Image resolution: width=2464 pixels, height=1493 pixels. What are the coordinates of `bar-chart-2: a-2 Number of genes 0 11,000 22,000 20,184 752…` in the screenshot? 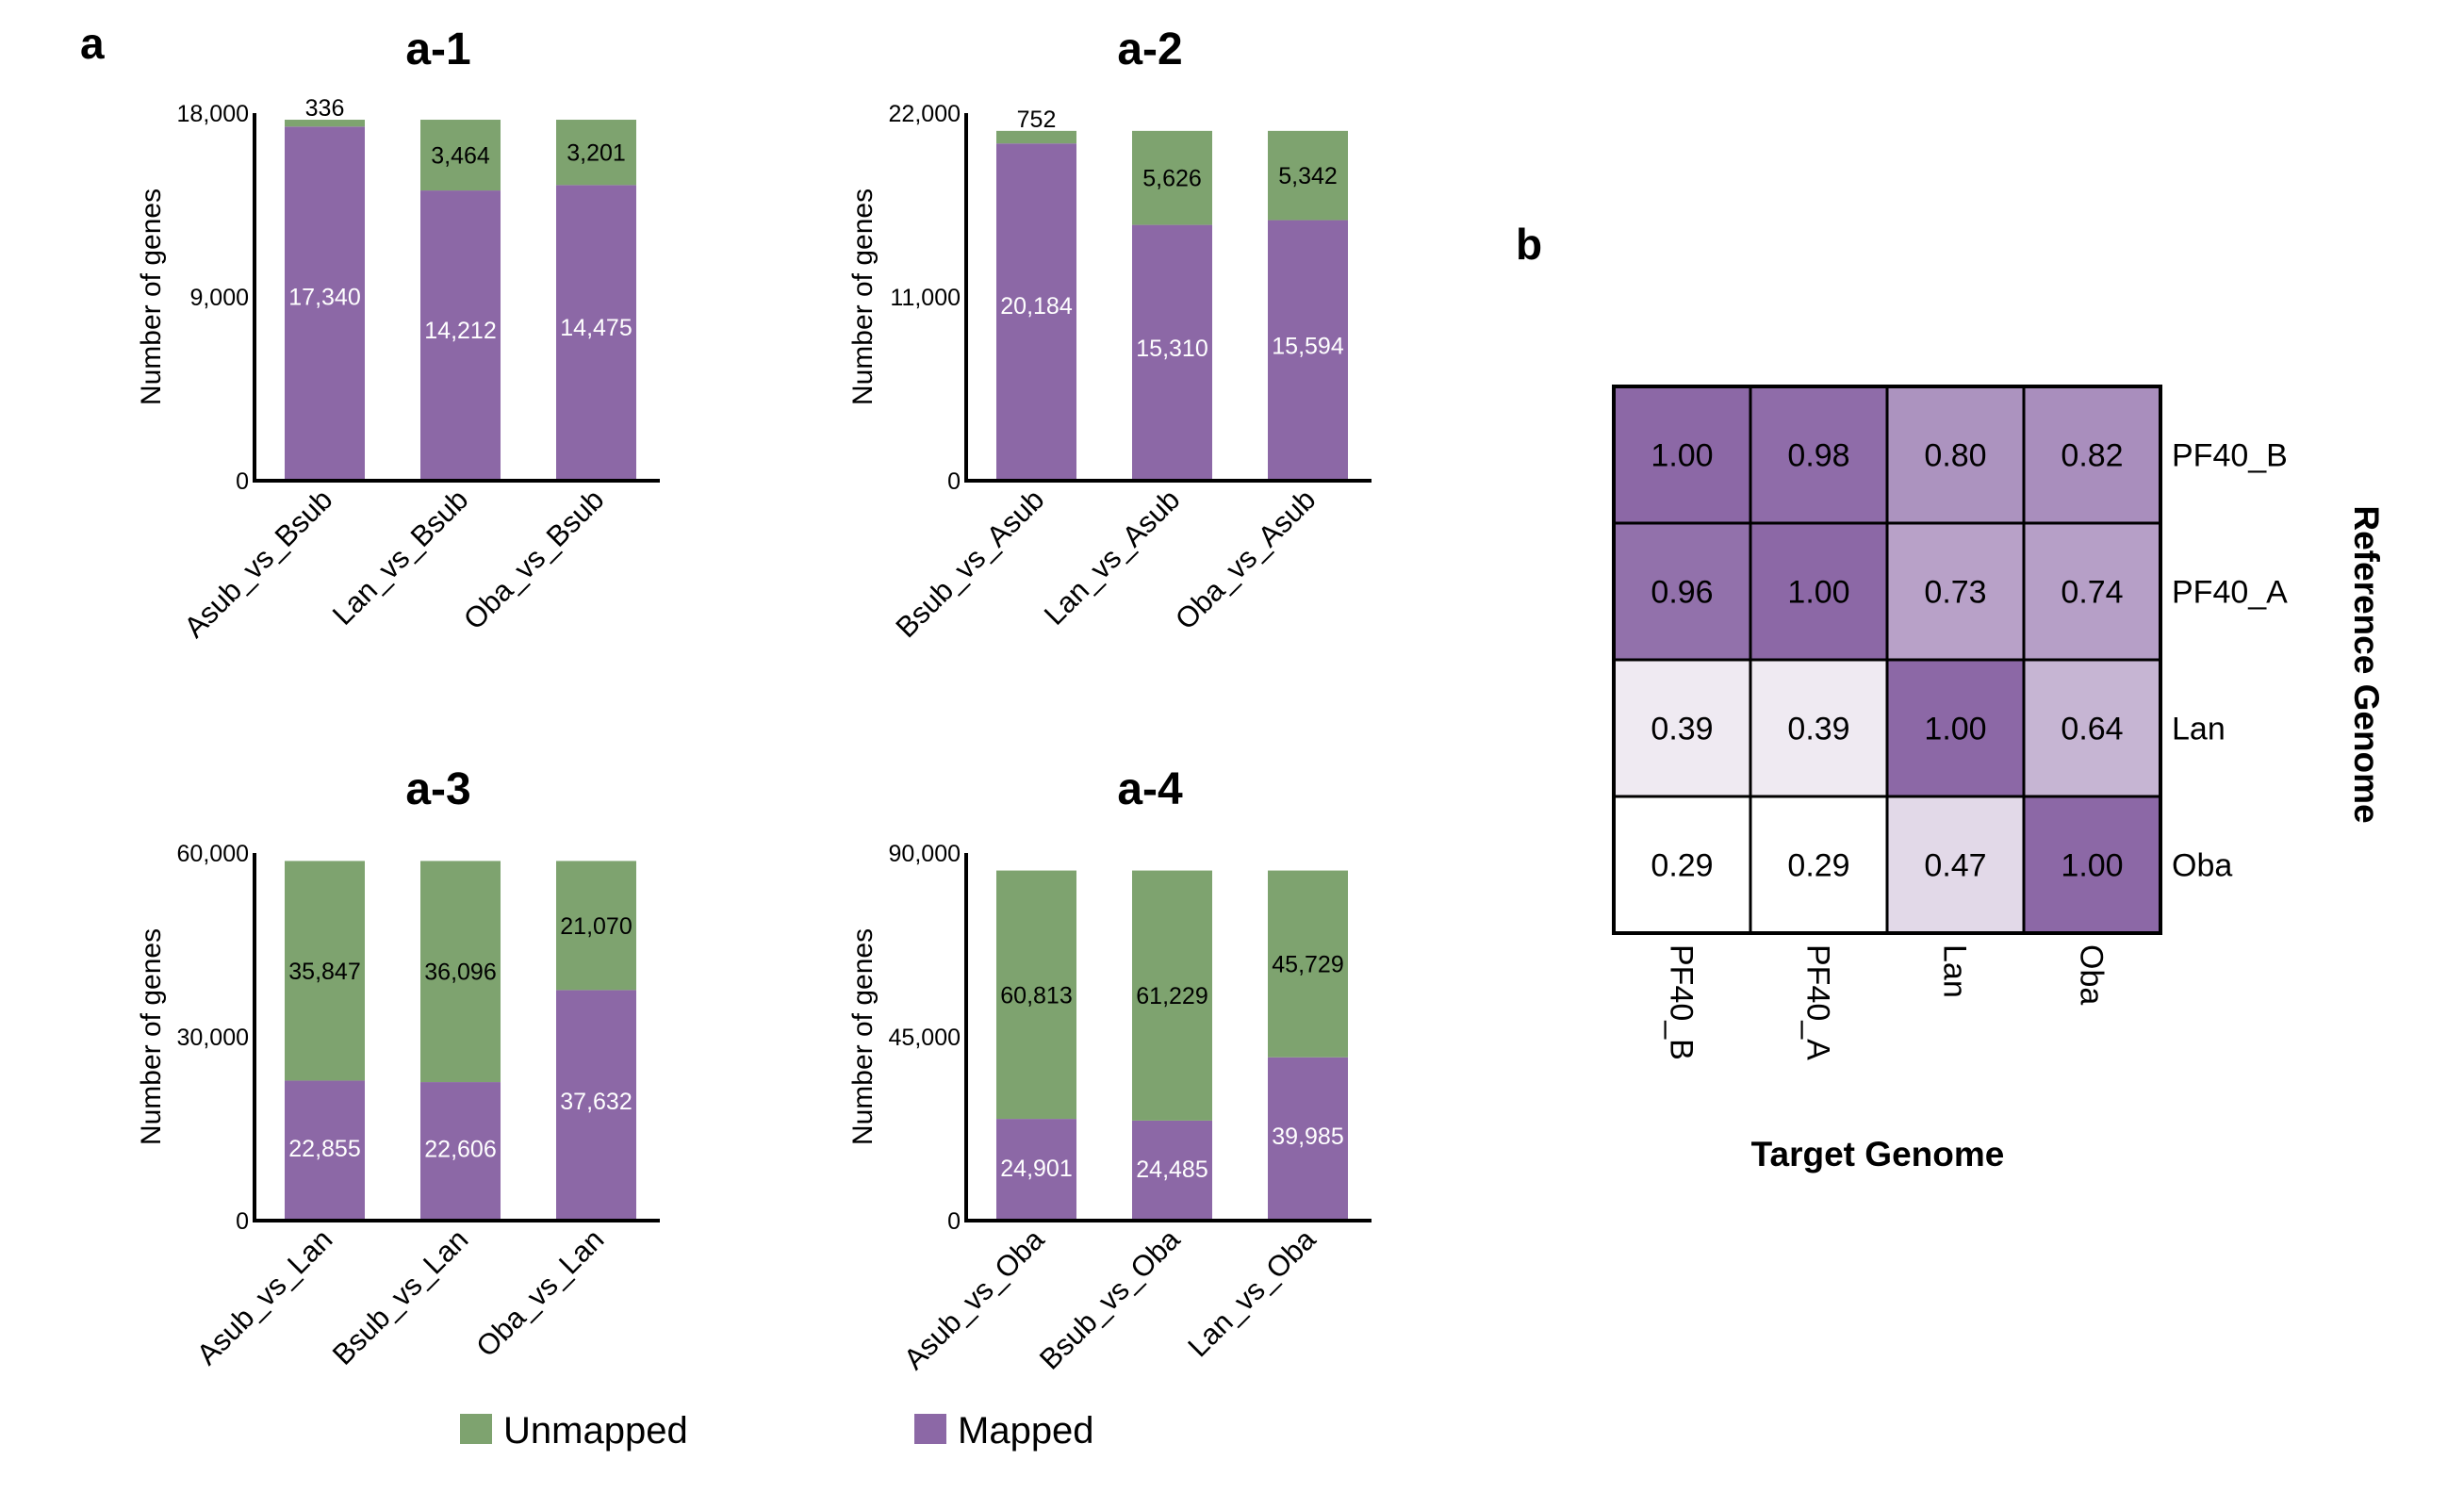 It's located at (1109, 335).